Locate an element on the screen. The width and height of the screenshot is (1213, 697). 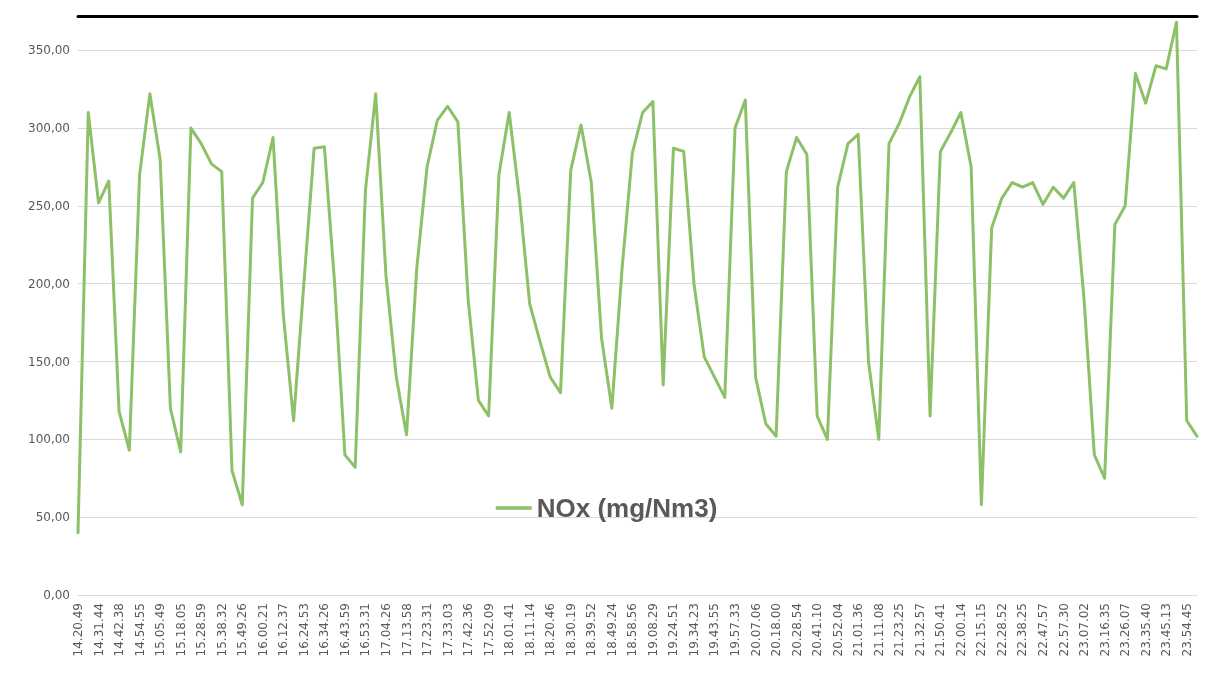
x-tick-label: 18.39.52 is located at coordinates (591, 630).